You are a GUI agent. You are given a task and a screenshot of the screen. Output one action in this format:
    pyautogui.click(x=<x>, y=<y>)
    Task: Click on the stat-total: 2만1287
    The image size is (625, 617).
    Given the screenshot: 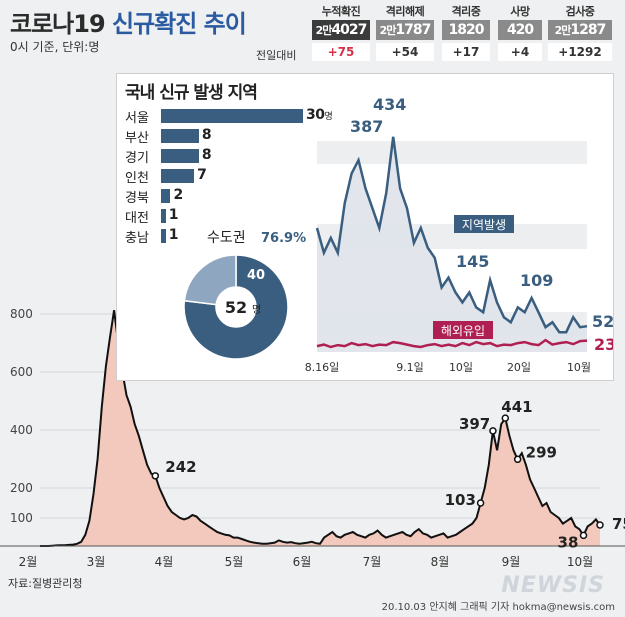 What is the action you would take?
    pyautogui.click(x=580, y=30)
    